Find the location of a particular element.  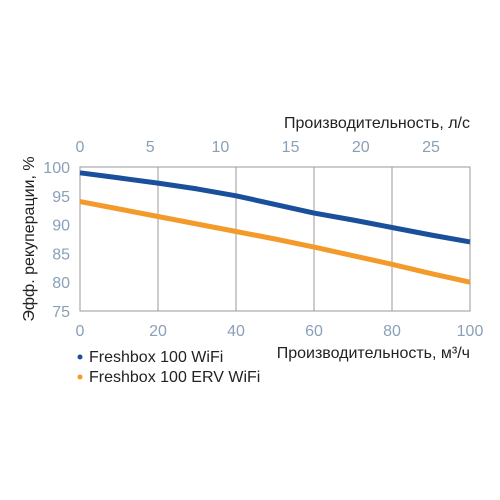

series-line-freshbox-100-erv-wifi is located at coordinates (275, 242).